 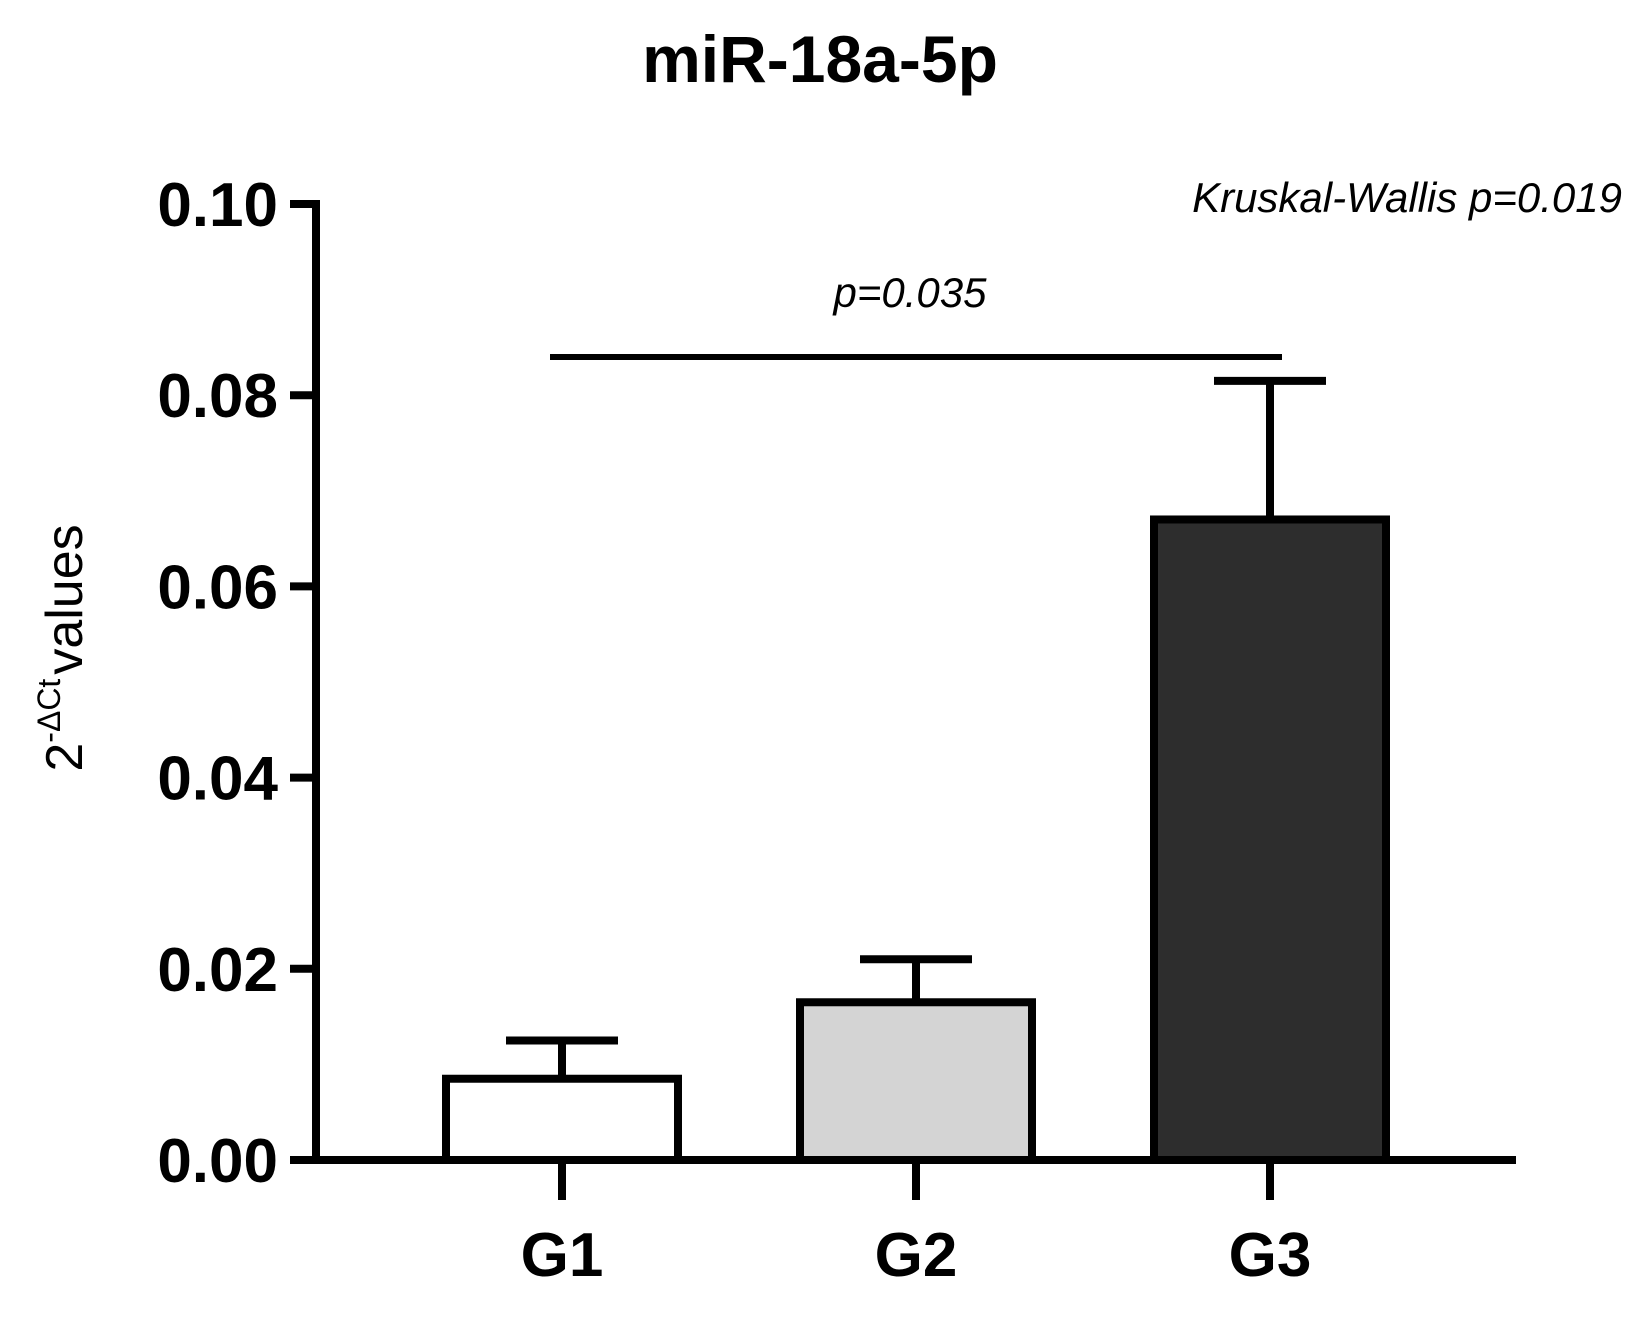 I want to click on y-axis-label-base: 2, so click(x=65, y=757).